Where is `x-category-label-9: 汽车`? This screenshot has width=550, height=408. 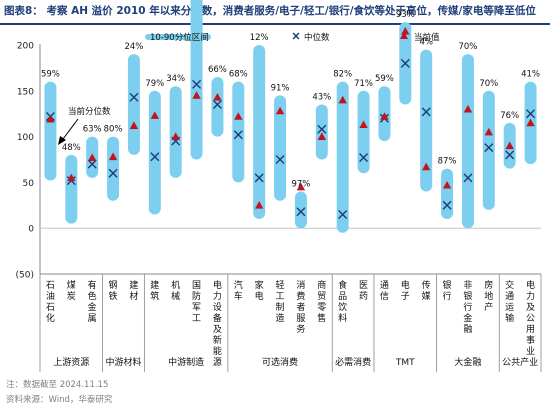 x-category-label-9: 汽车 is located at coordinates (238, 290).